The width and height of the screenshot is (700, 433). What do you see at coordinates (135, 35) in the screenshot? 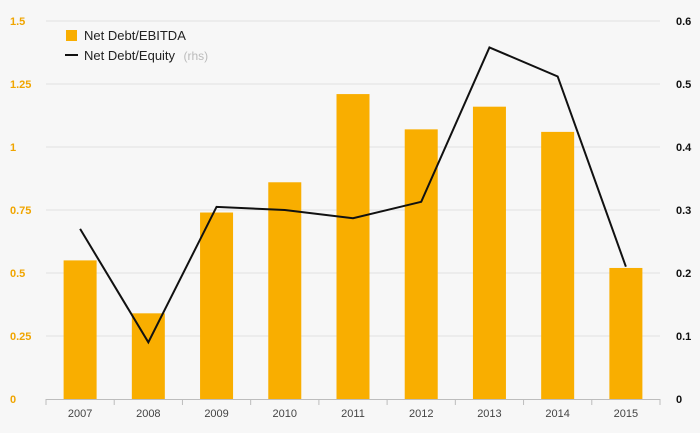
I see `legend-label-net-debt-ebitda: Net Debt/EBITDA` at bounding box center [135, 35].